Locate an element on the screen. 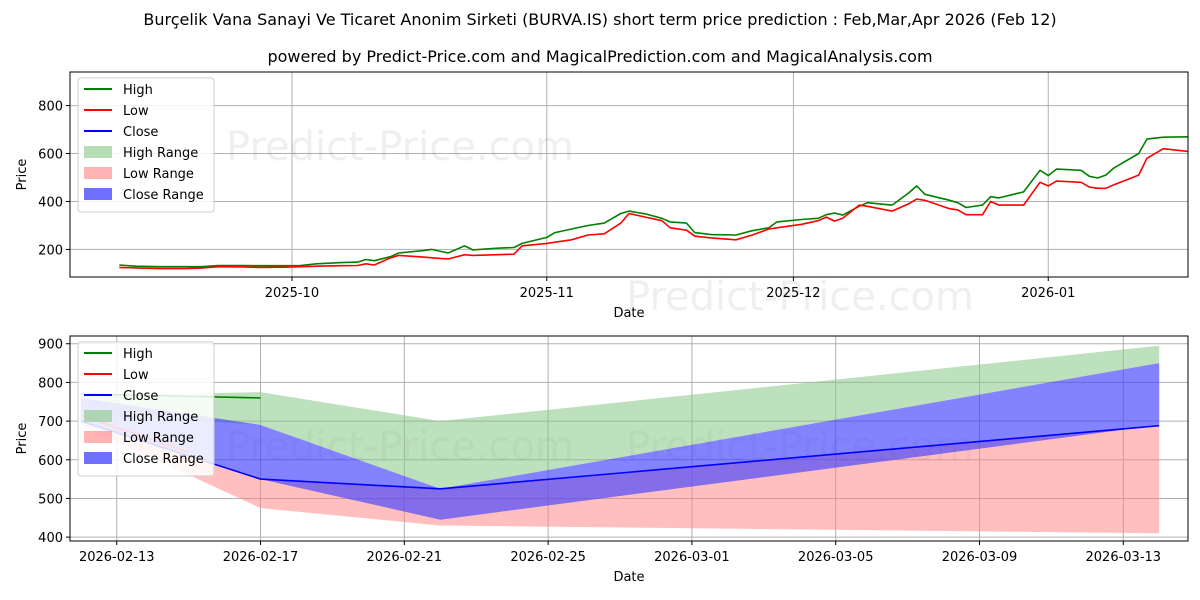 This screenshot has height=600, width=1200. y-tick-label: 900 is located at coordinates (50, 345).